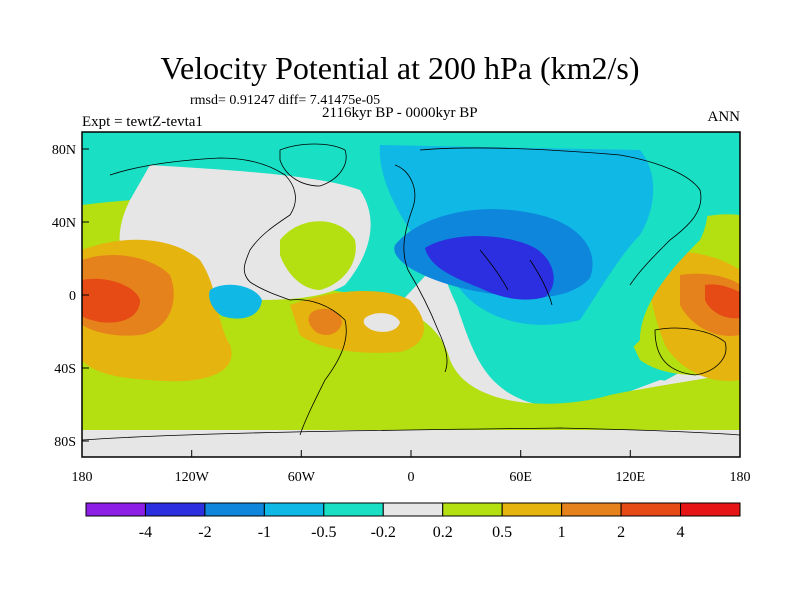 The height and width of the screenshot is (600, 800). What do you see at coordinates (411, 434) in the screenshot?
I see `coast-antarctica` at bounding box center [411, 434].